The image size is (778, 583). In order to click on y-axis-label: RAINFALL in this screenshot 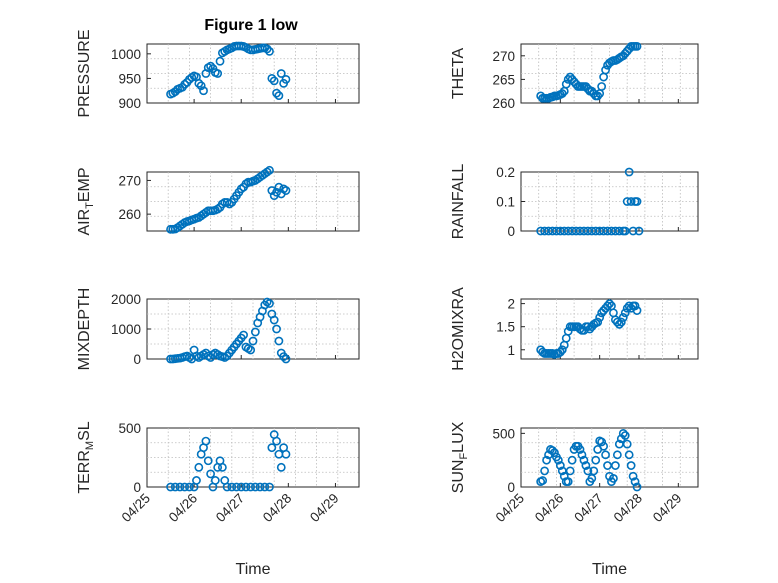, I will do `click(458, 202)`.